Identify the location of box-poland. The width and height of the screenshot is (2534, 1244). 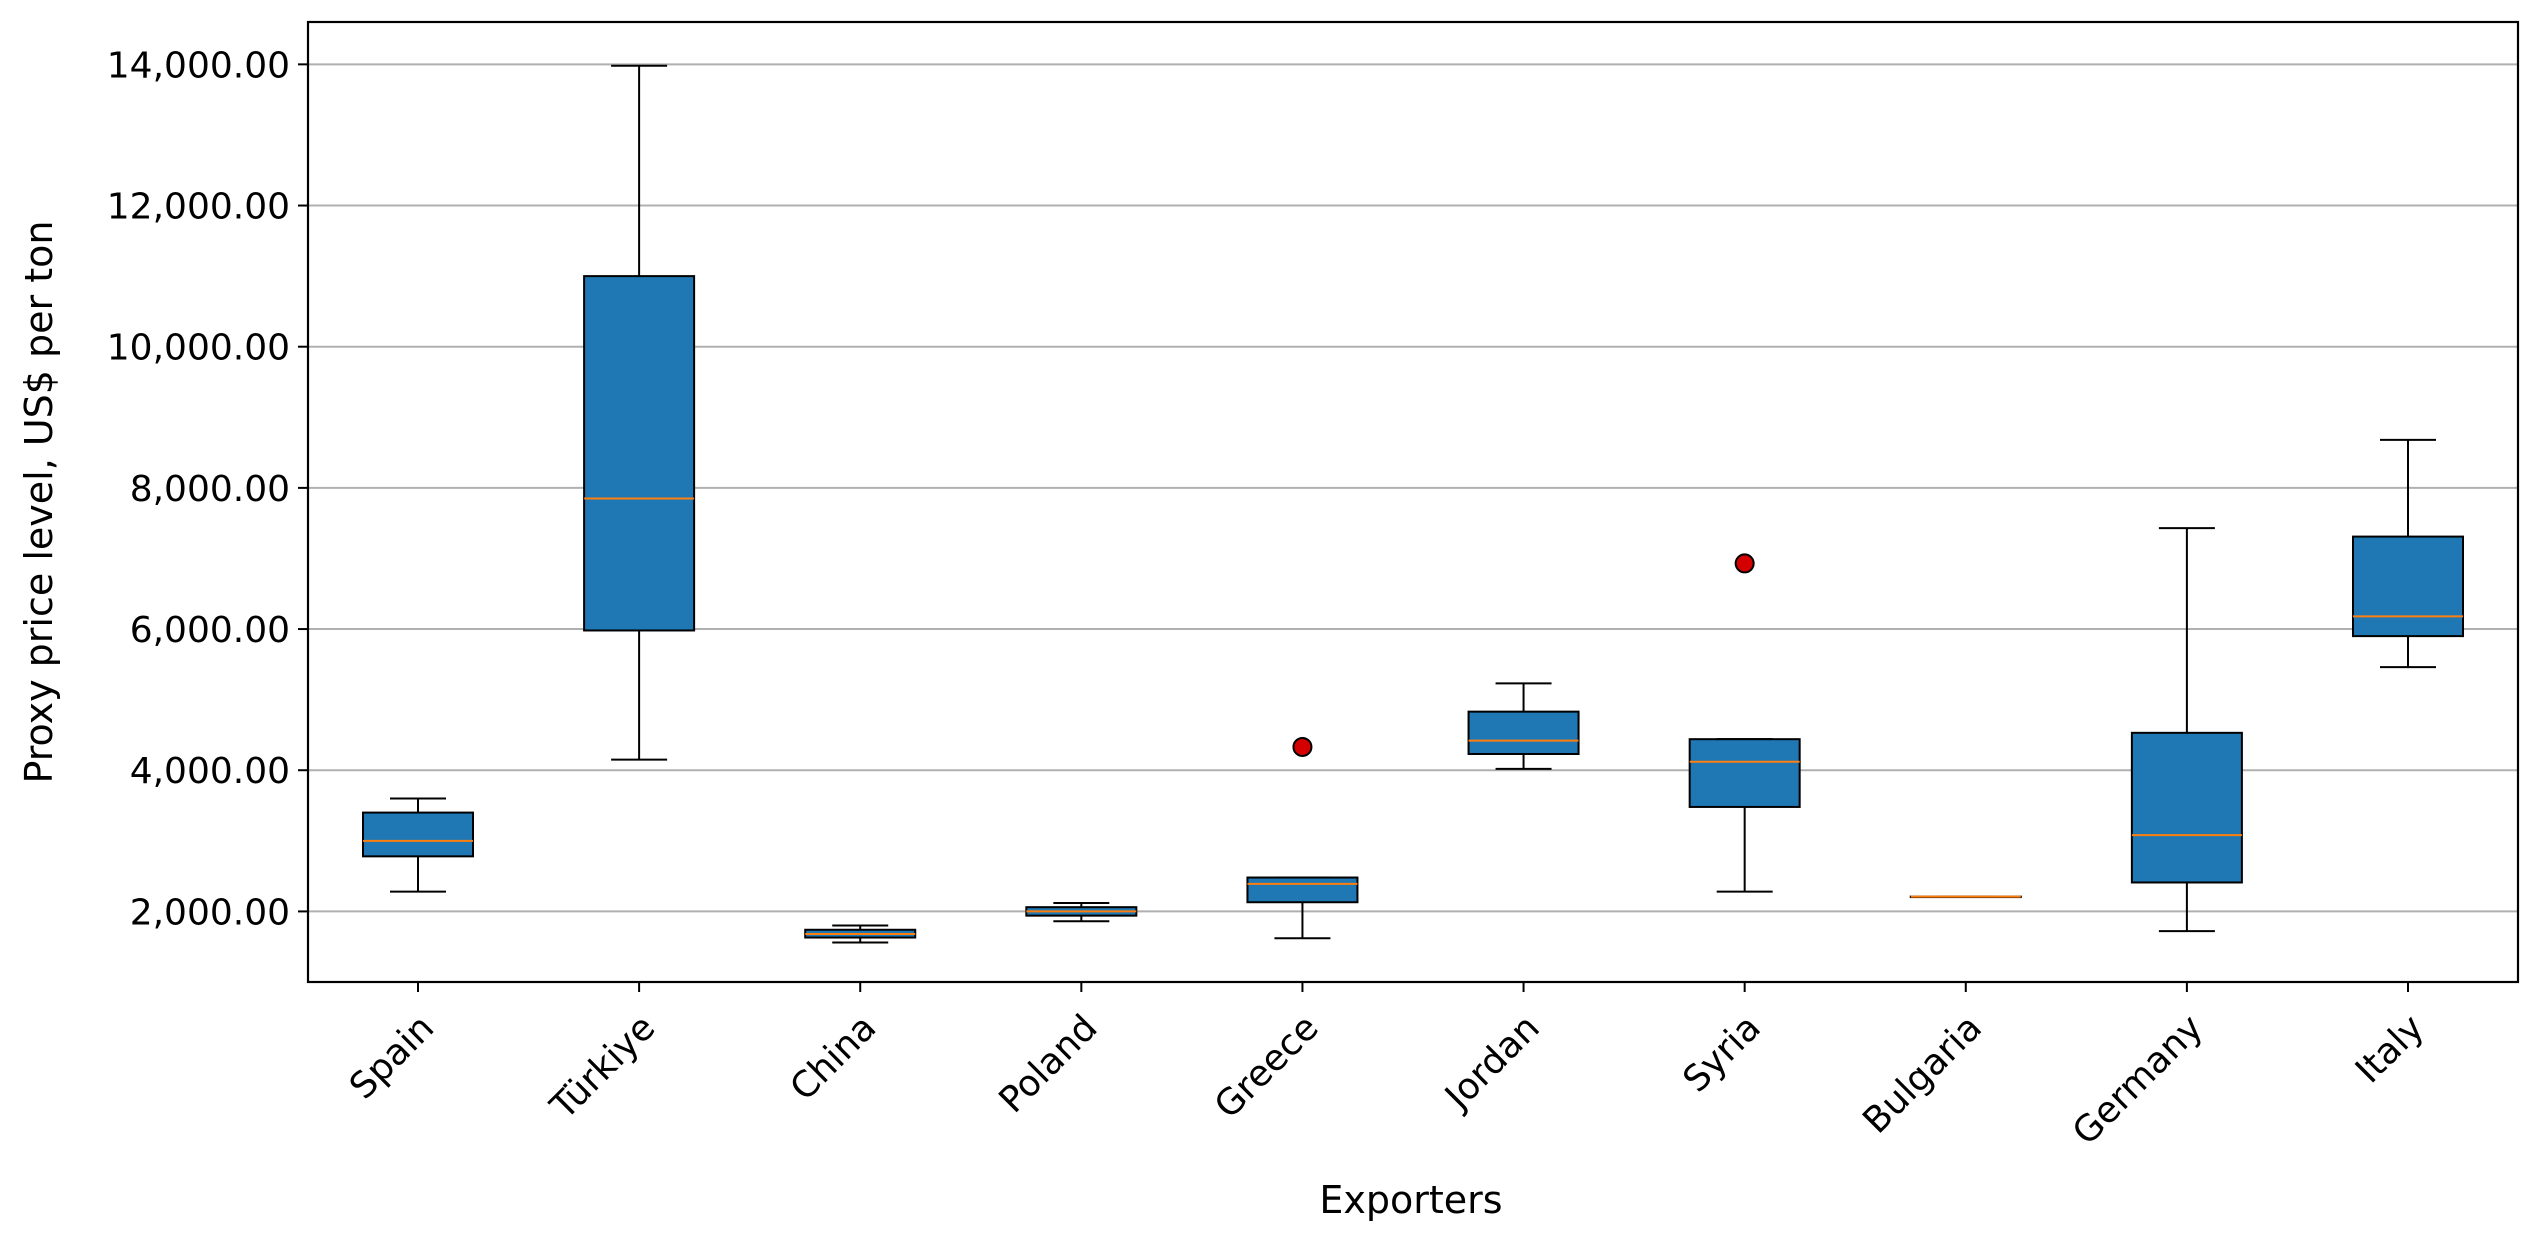
(1081, 912).